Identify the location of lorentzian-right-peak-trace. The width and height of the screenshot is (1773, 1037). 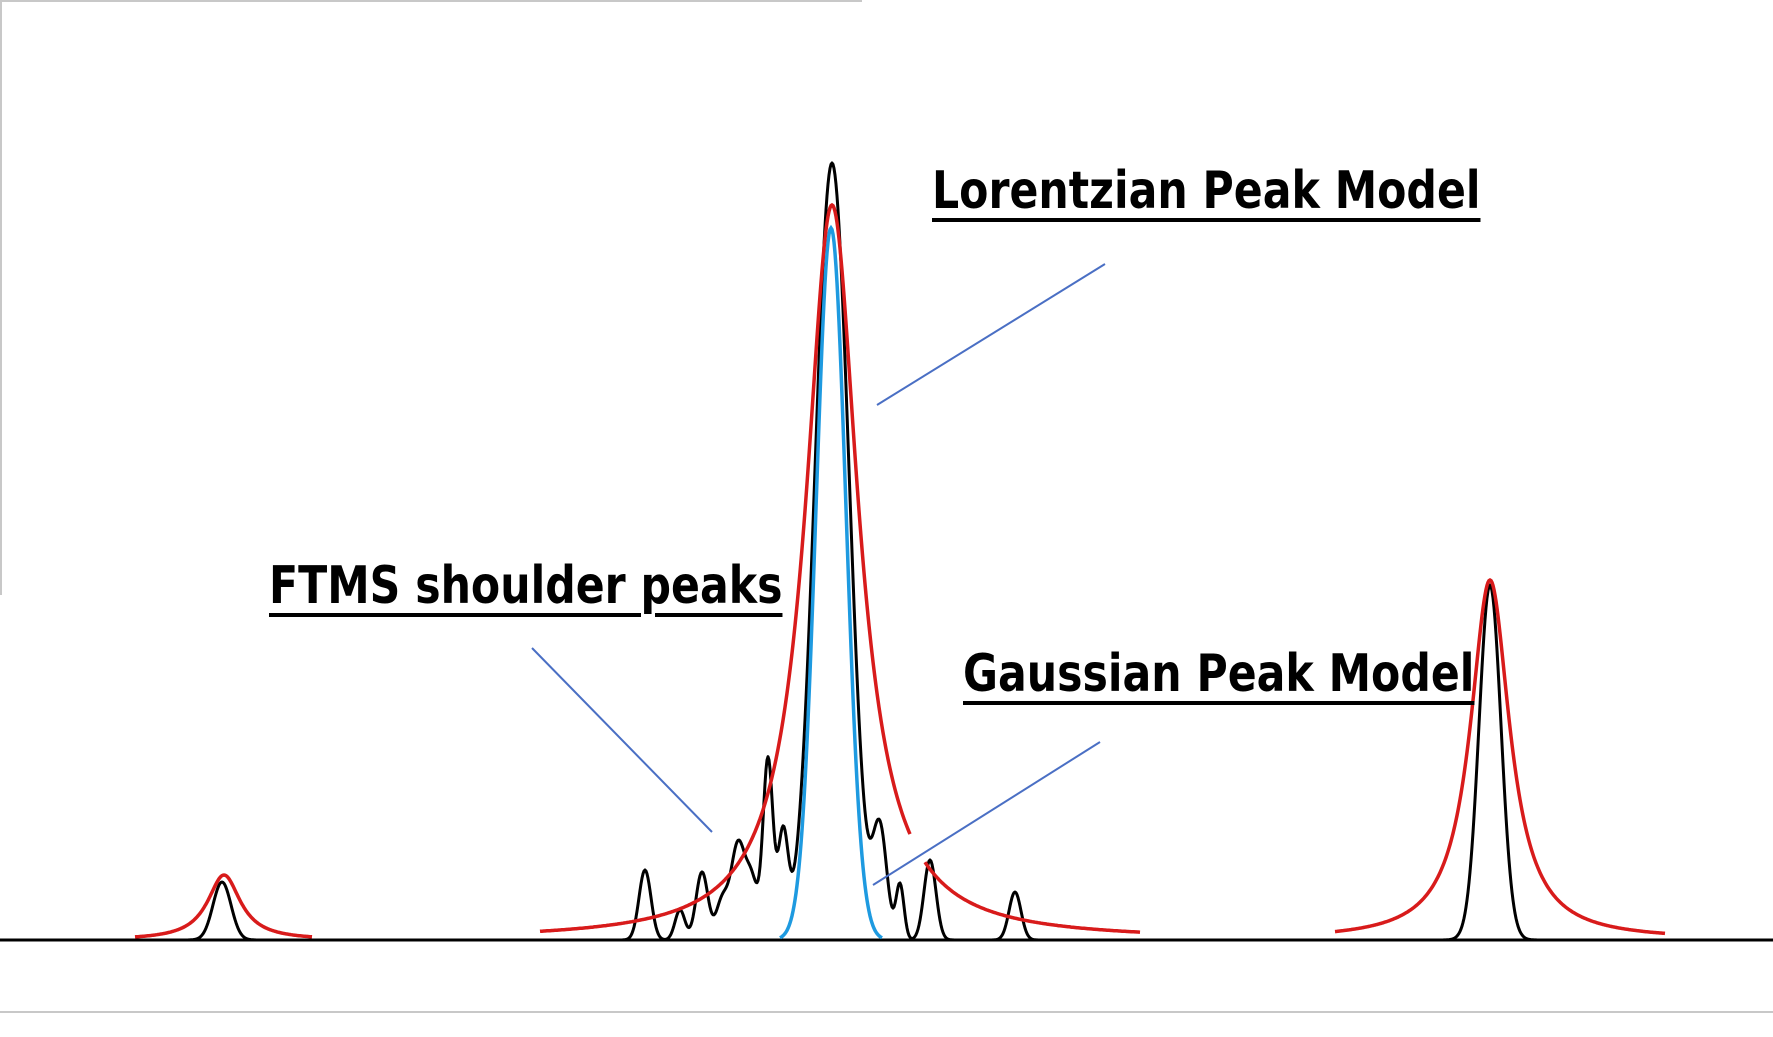
(1500, 756).